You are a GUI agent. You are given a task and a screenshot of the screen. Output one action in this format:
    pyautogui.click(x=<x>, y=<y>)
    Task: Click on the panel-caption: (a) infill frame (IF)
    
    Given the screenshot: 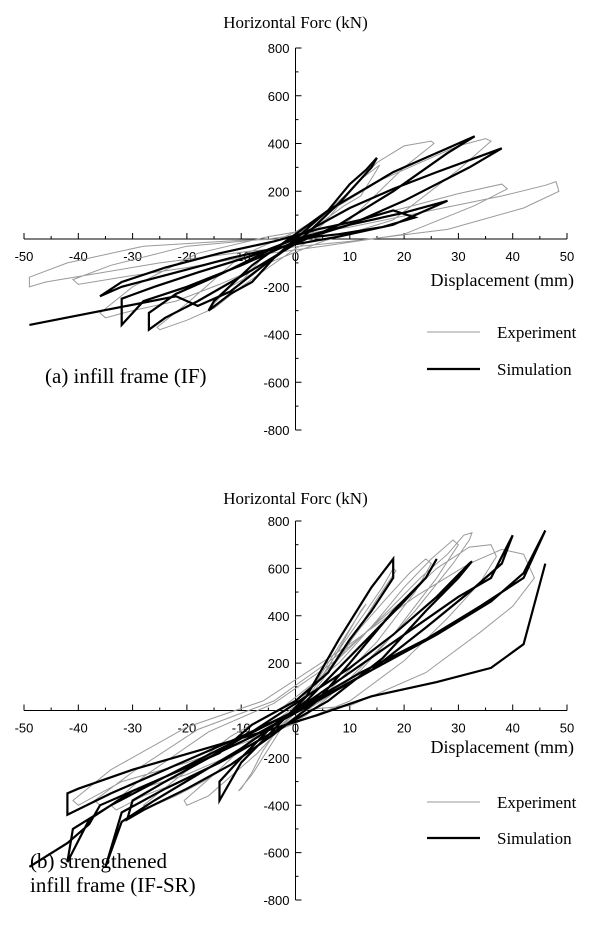 What is the action you would take?
    pyautogui.click(x=126, y=376)
    